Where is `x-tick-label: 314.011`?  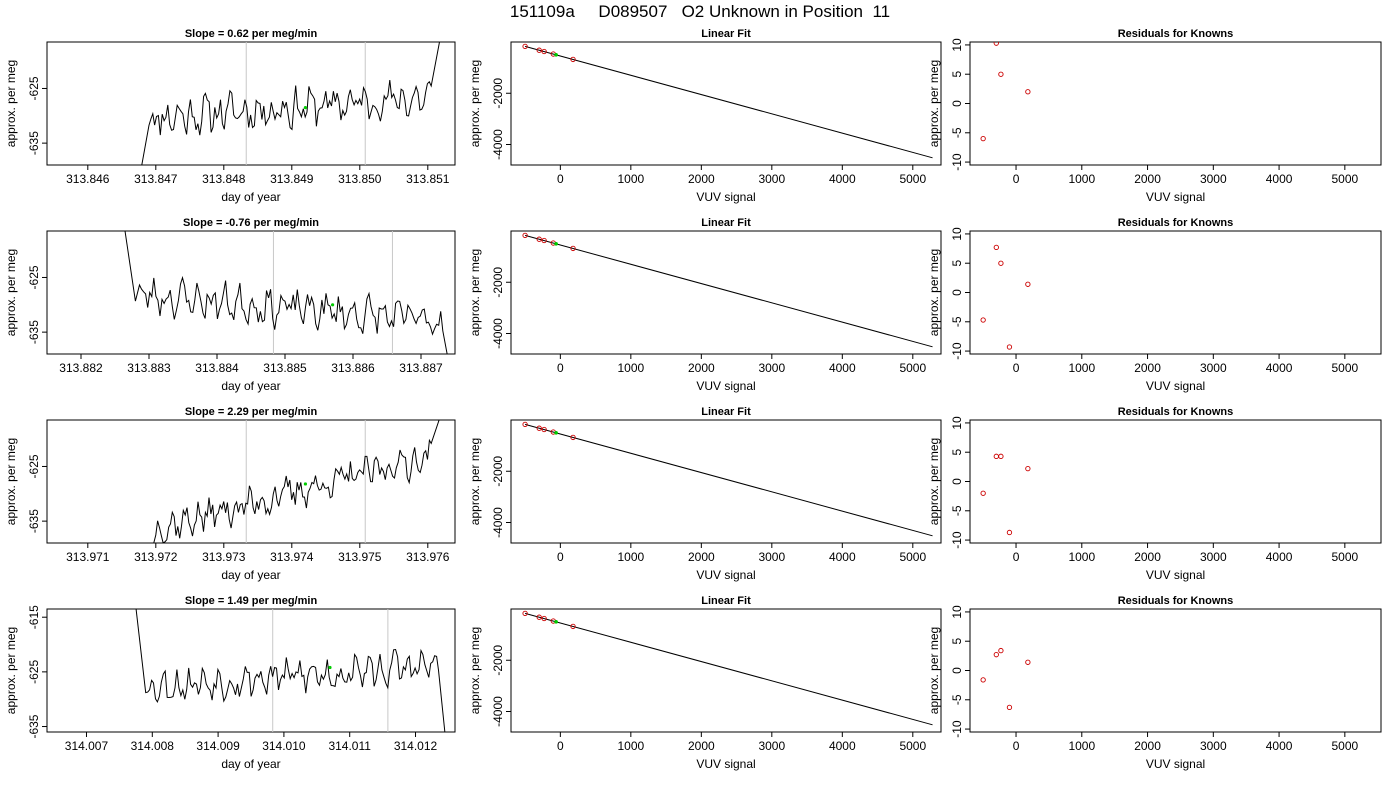
x-tick-label: 314.011 is located at coordinates (349, 746).